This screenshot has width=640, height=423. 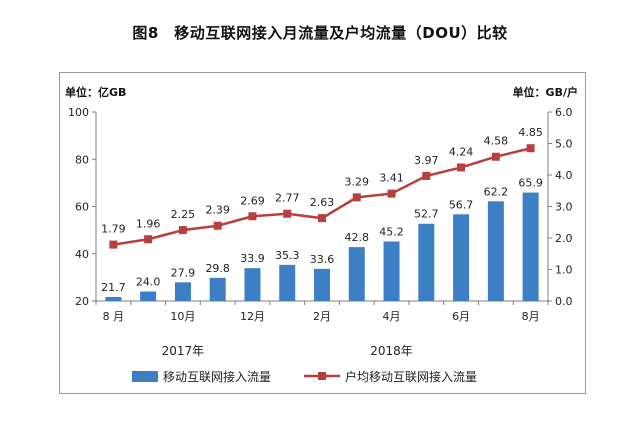 What do you see at coordinates (95, 92) in the screenshot?
I see `left-unit-label: 单位：亿GB` at bounding box center [95, 92].